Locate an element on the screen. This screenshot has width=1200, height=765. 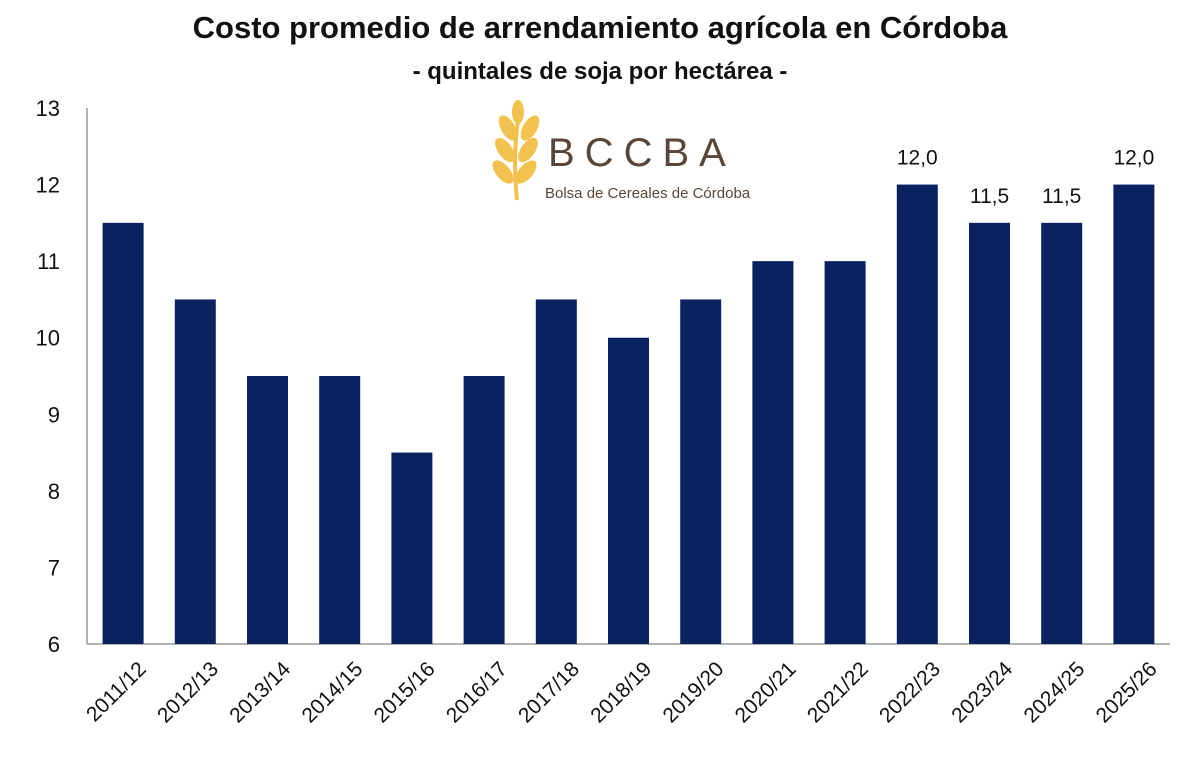
y-tick-label: 9 is located at coordinates (54, 414).